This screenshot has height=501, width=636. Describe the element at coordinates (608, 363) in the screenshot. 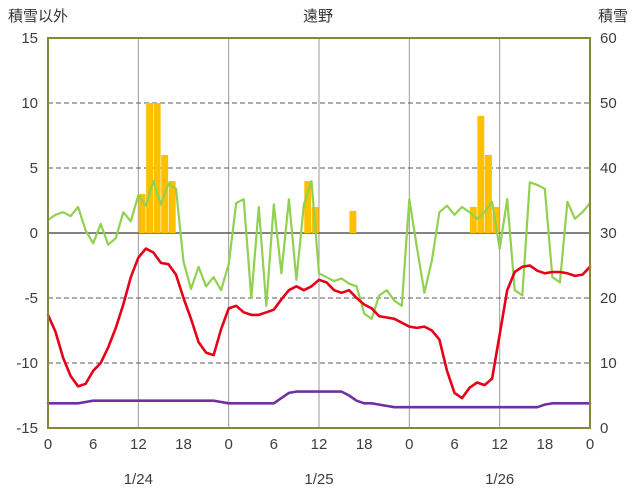

I see `right-axis-tick: 10` at that location.